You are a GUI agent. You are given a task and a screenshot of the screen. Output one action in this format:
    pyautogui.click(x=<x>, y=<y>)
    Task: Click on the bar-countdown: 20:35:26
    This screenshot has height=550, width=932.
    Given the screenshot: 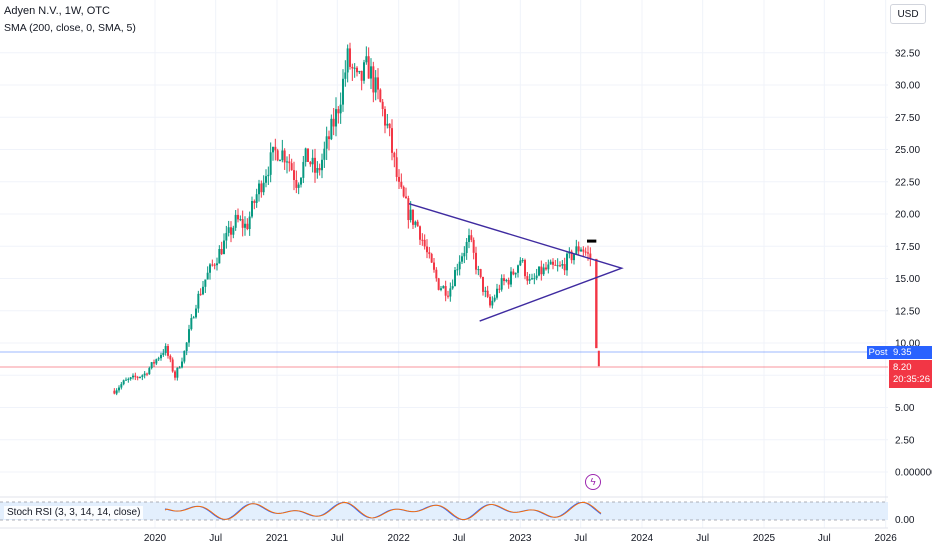 What is the action you would take?
    pyautogui.click(x=911, y=379)
    